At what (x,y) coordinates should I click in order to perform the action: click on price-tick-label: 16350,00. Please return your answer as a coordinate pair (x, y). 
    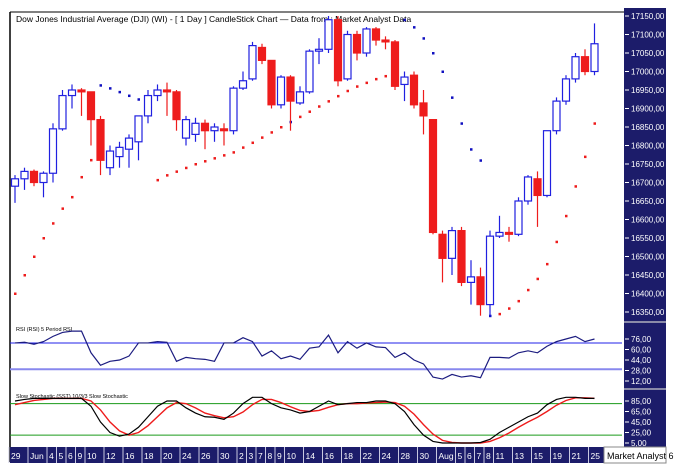
    Looking at the image, I should click on (648, 312).